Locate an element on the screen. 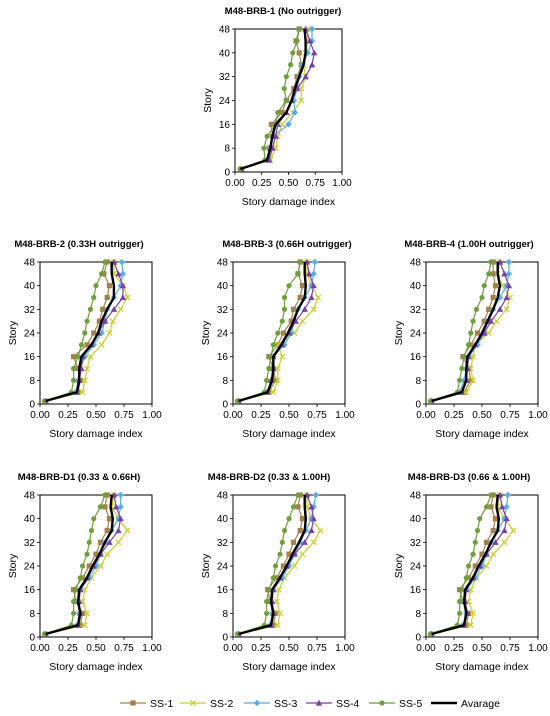 This screenshot has height=716, width=550. panel-title: M48-BRB-1 (No outrigger) is located at coordinates (283, 11).